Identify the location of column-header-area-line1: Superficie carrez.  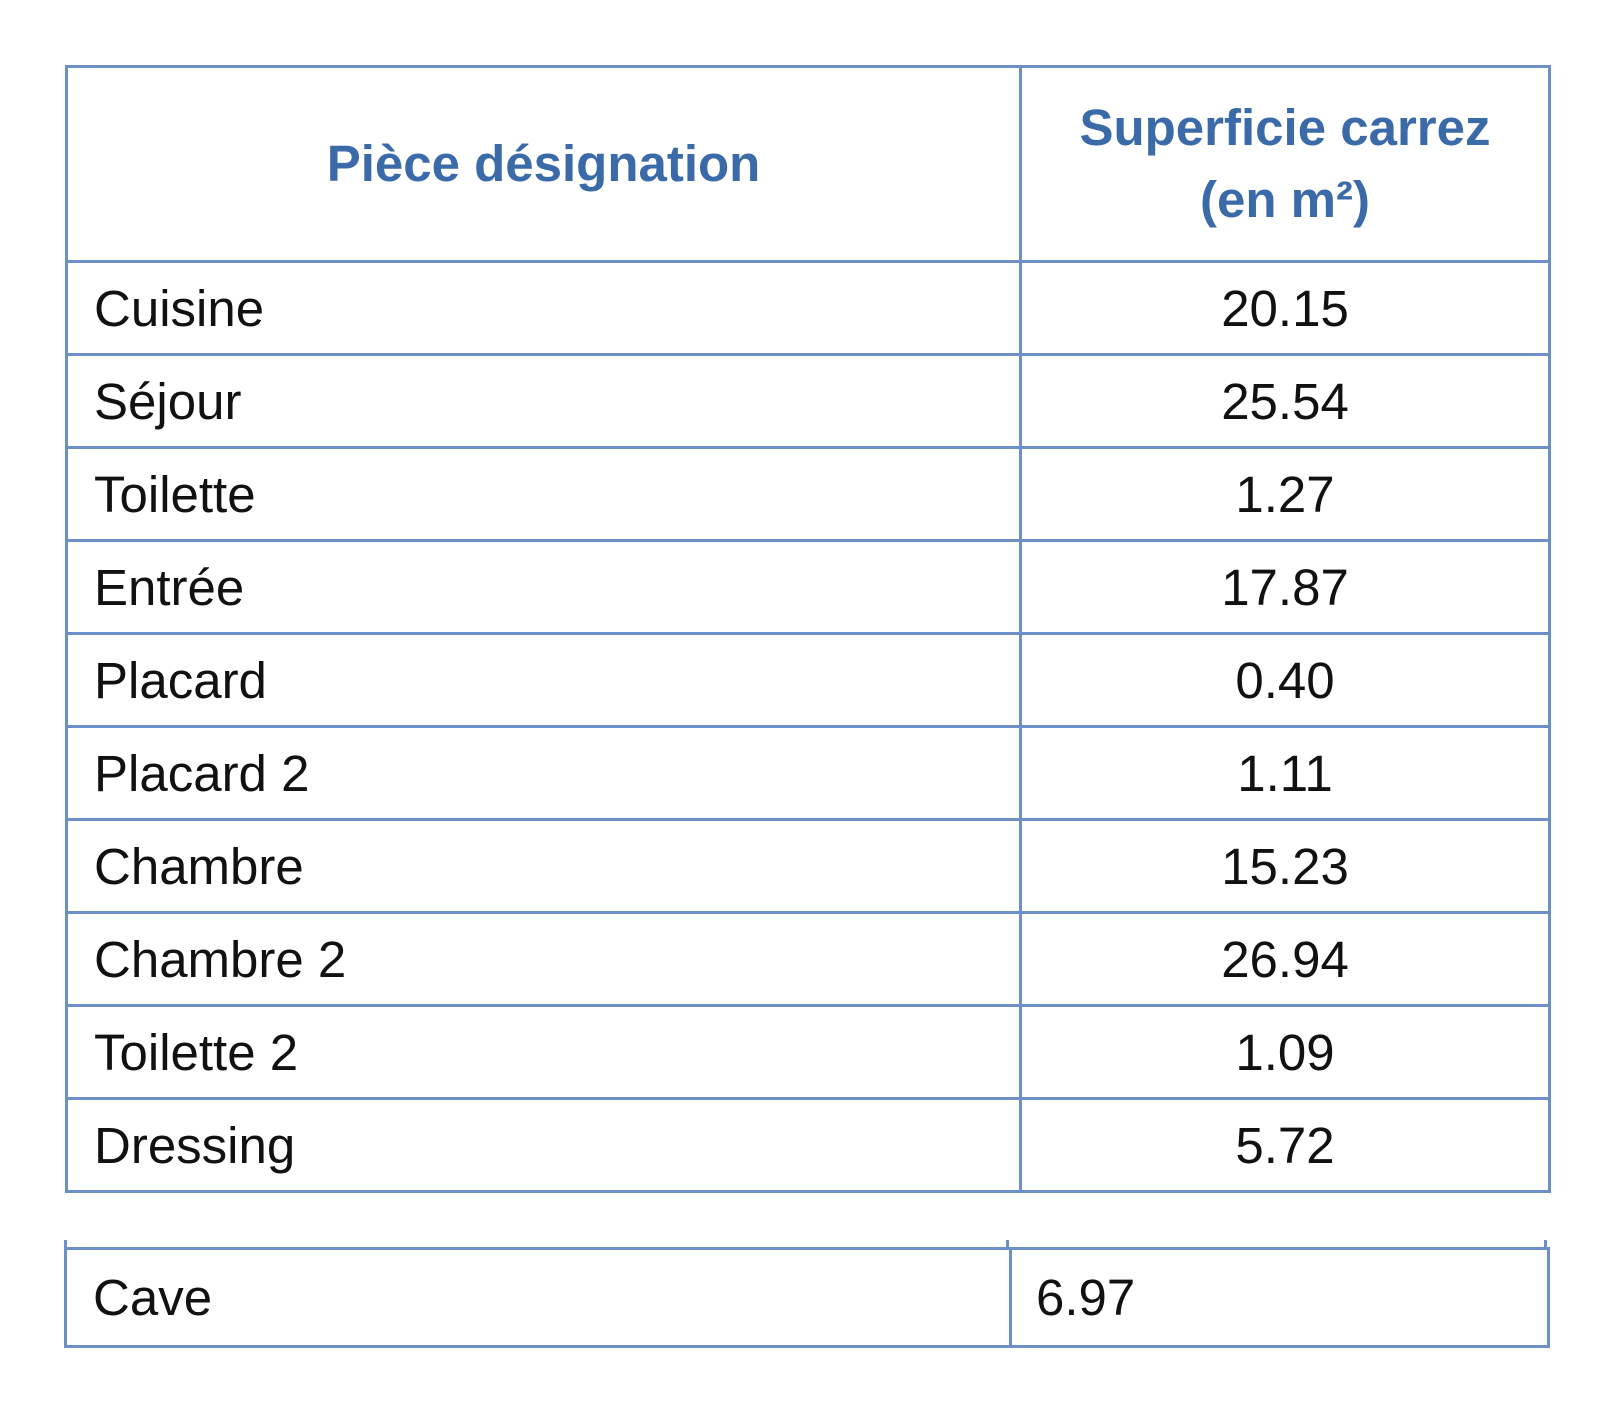
(1285, 127).